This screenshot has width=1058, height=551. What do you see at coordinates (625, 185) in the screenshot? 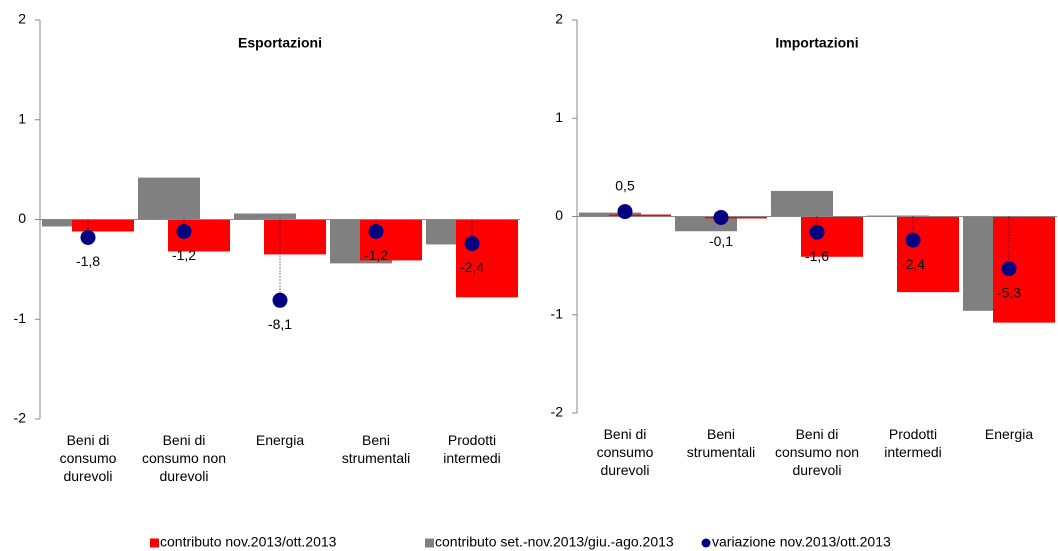
I see `data-label: 0,5` at bounding box center [625, 185].